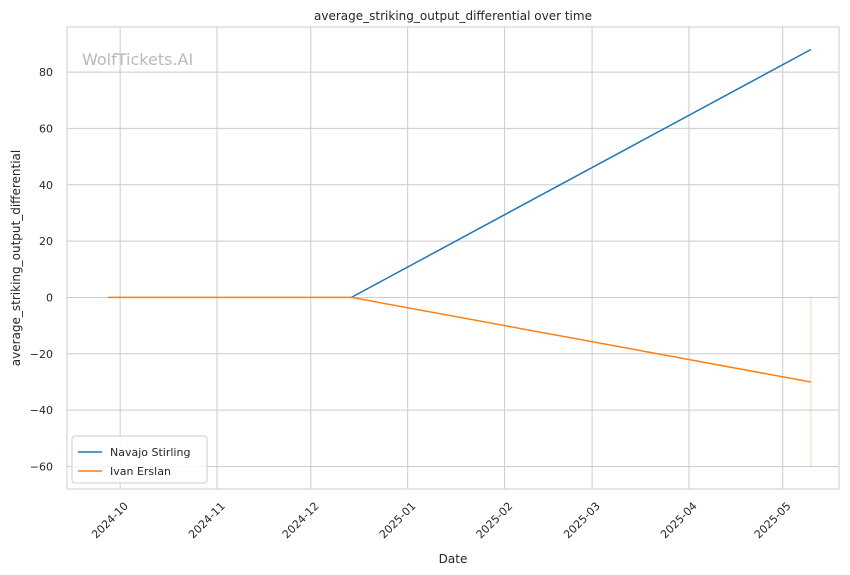  Describe the element at coordinates (140, 471) in the screenshot. I see `legend-label: Ivan Erslan` at that location.